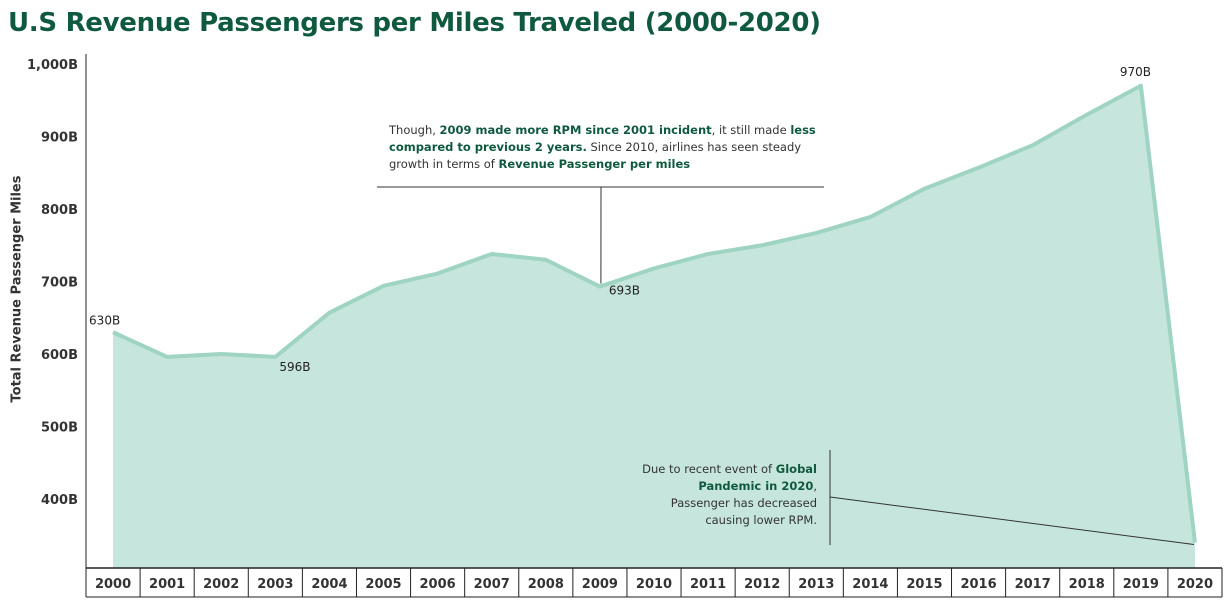 The width and height of the screenshot is (1226, 600). What do you see at coordinates (762, 584) in the screenshot?
I see `x-tick-label: 2012` at bounding box center [762, 584].